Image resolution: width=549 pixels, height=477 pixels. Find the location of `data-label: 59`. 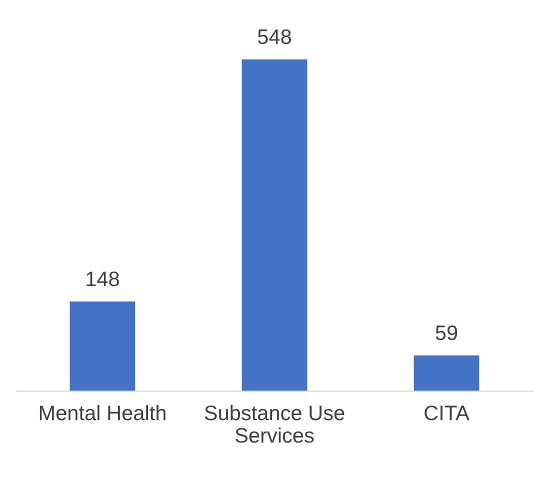

data-label: 59 is located at coordinates (447, 332).